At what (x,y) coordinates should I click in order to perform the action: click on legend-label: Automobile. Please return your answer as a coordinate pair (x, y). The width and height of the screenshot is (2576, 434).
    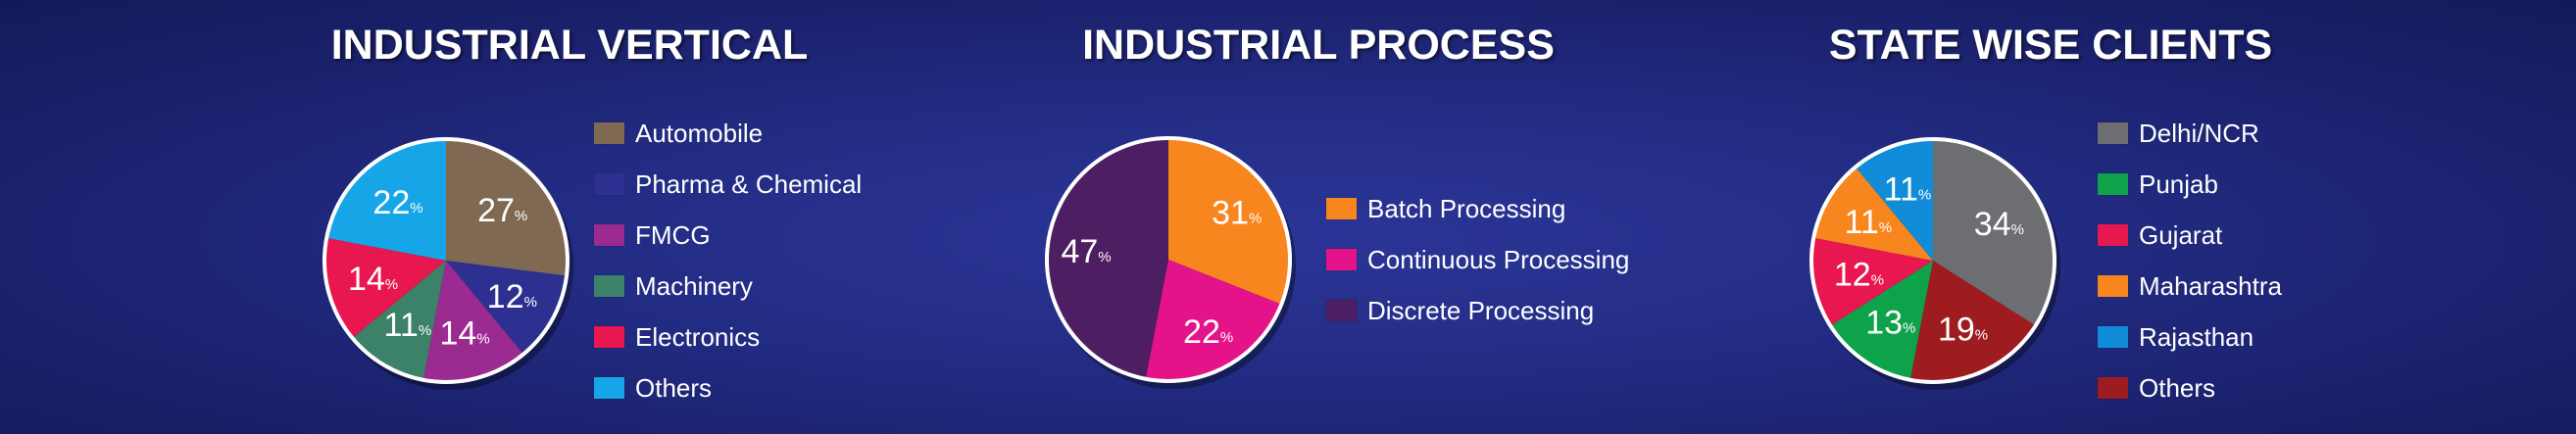
    Looking at the image, I should click on (699, 133).